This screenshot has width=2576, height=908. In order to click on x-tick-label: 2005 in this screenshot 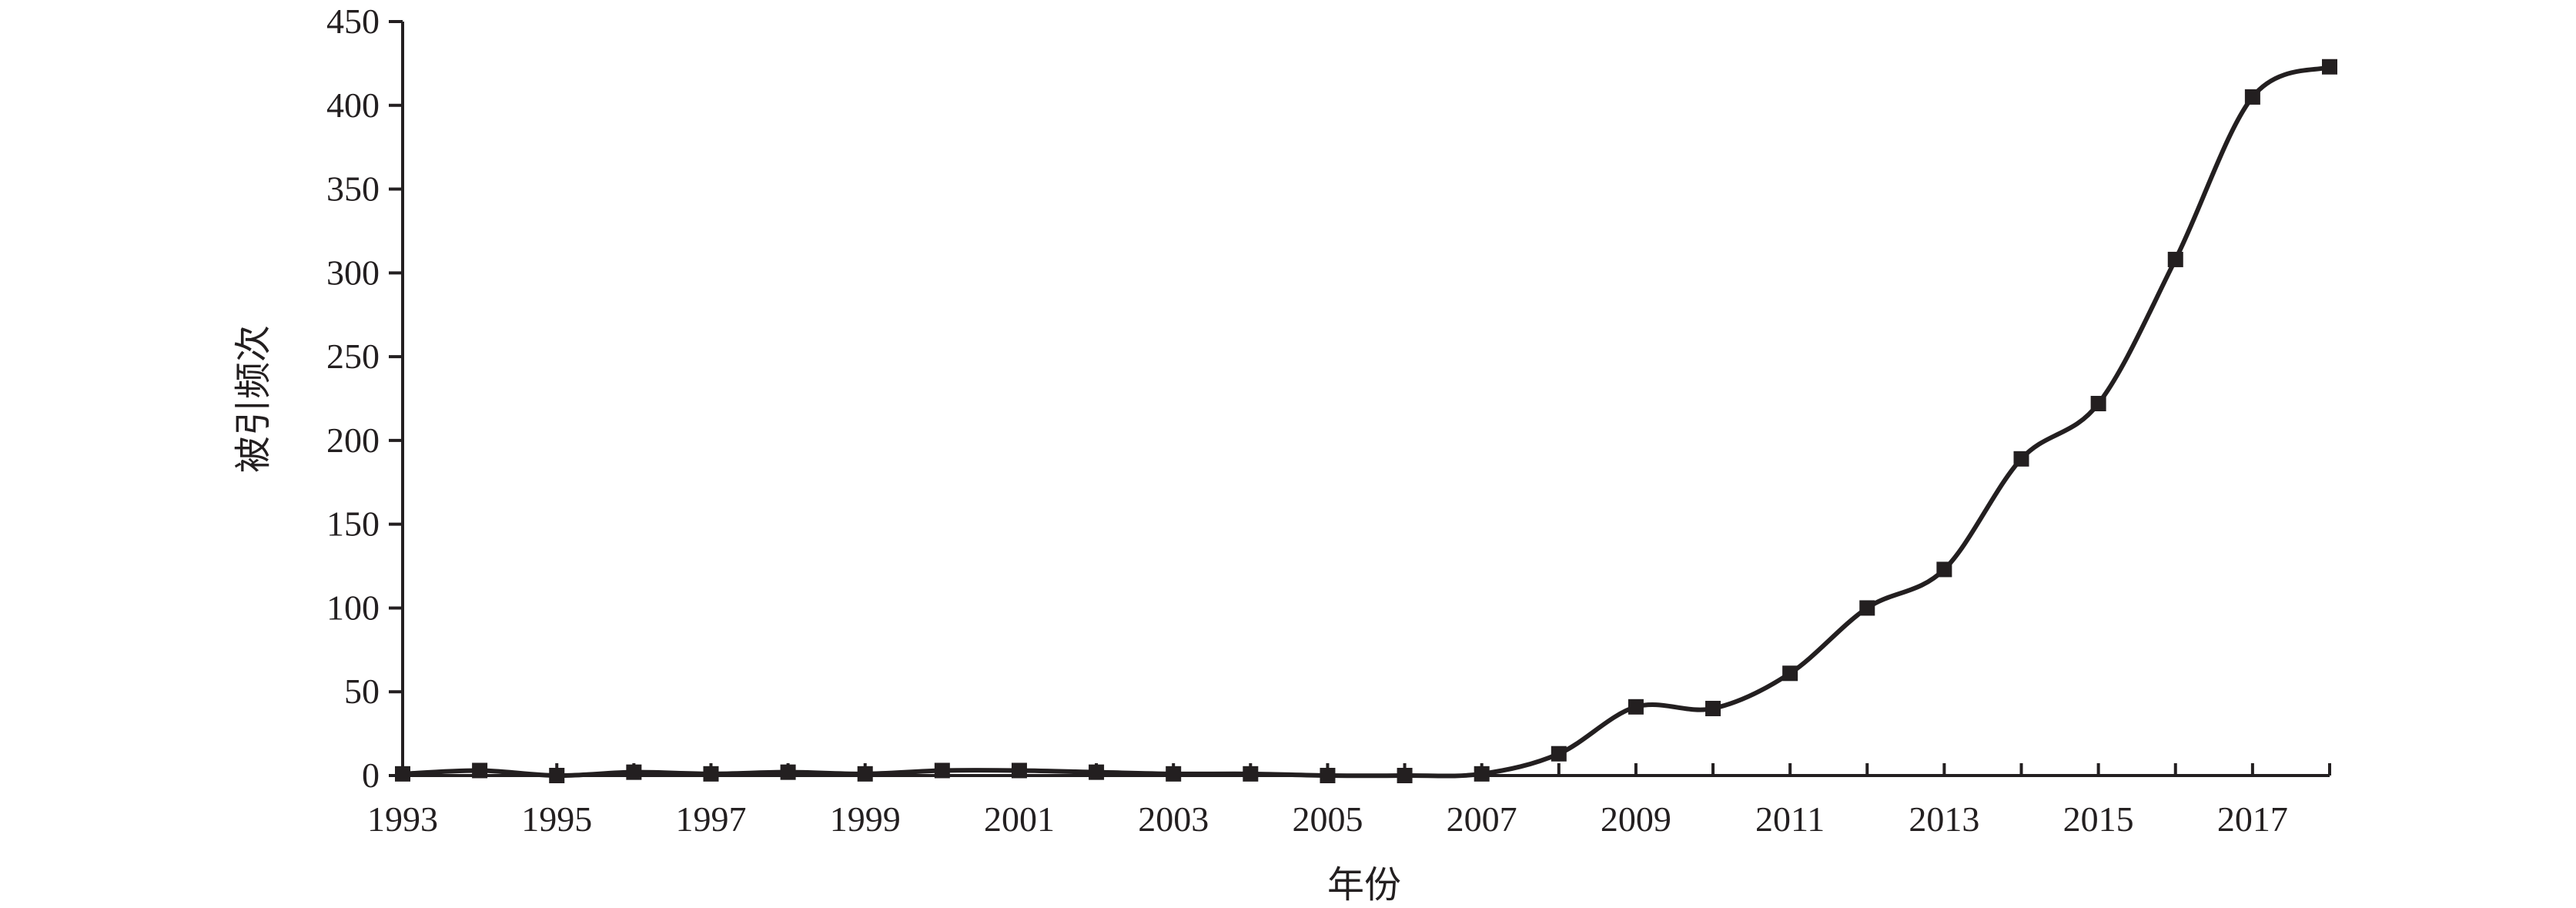, I will do `click(1328, 819)`.